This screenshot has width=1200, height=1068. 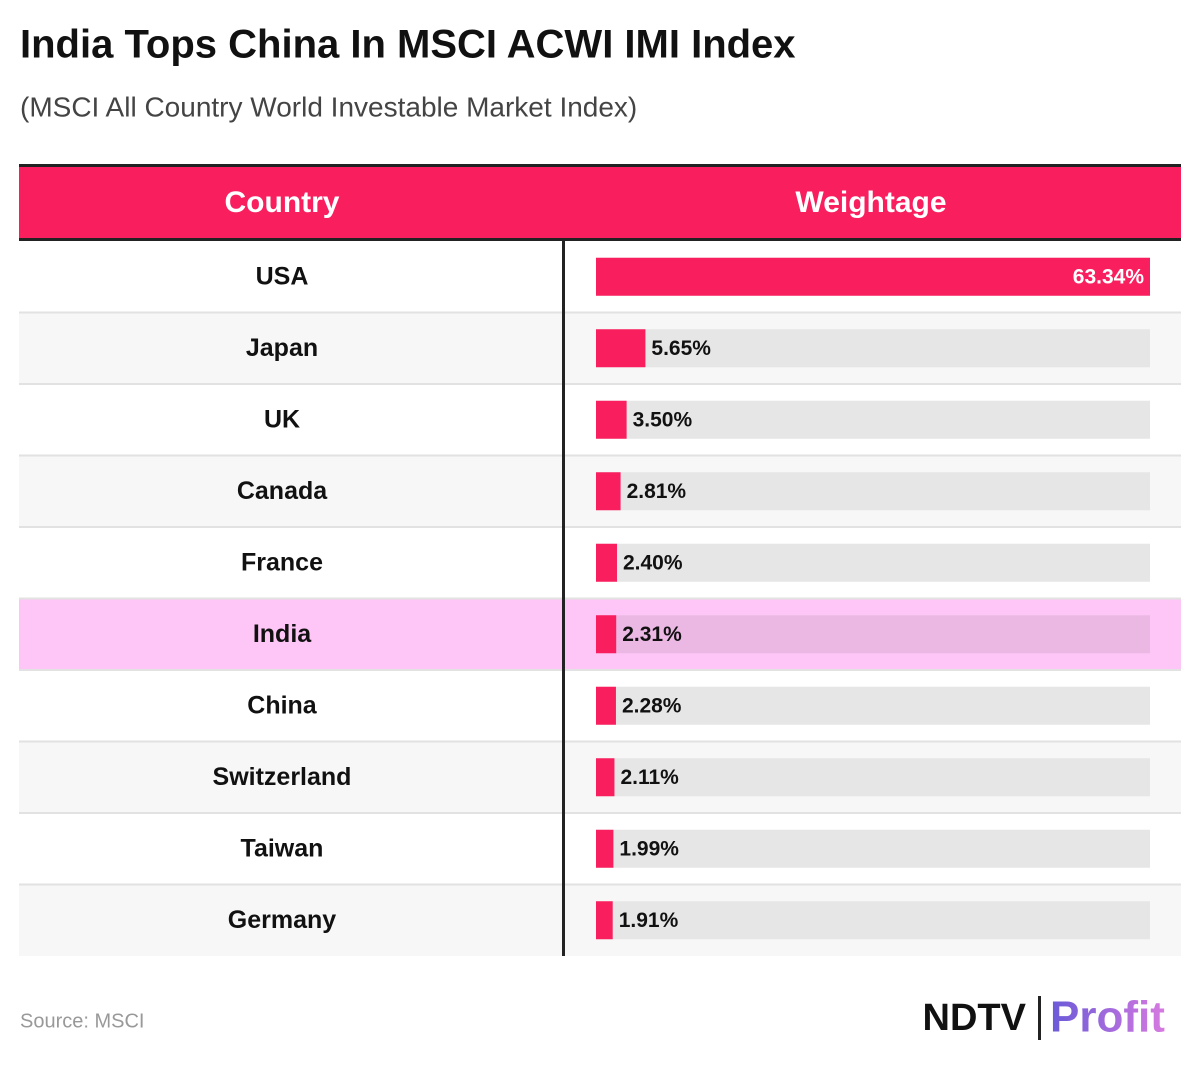 I want to click on column-header: Weightage, so click(x=870, y=202).